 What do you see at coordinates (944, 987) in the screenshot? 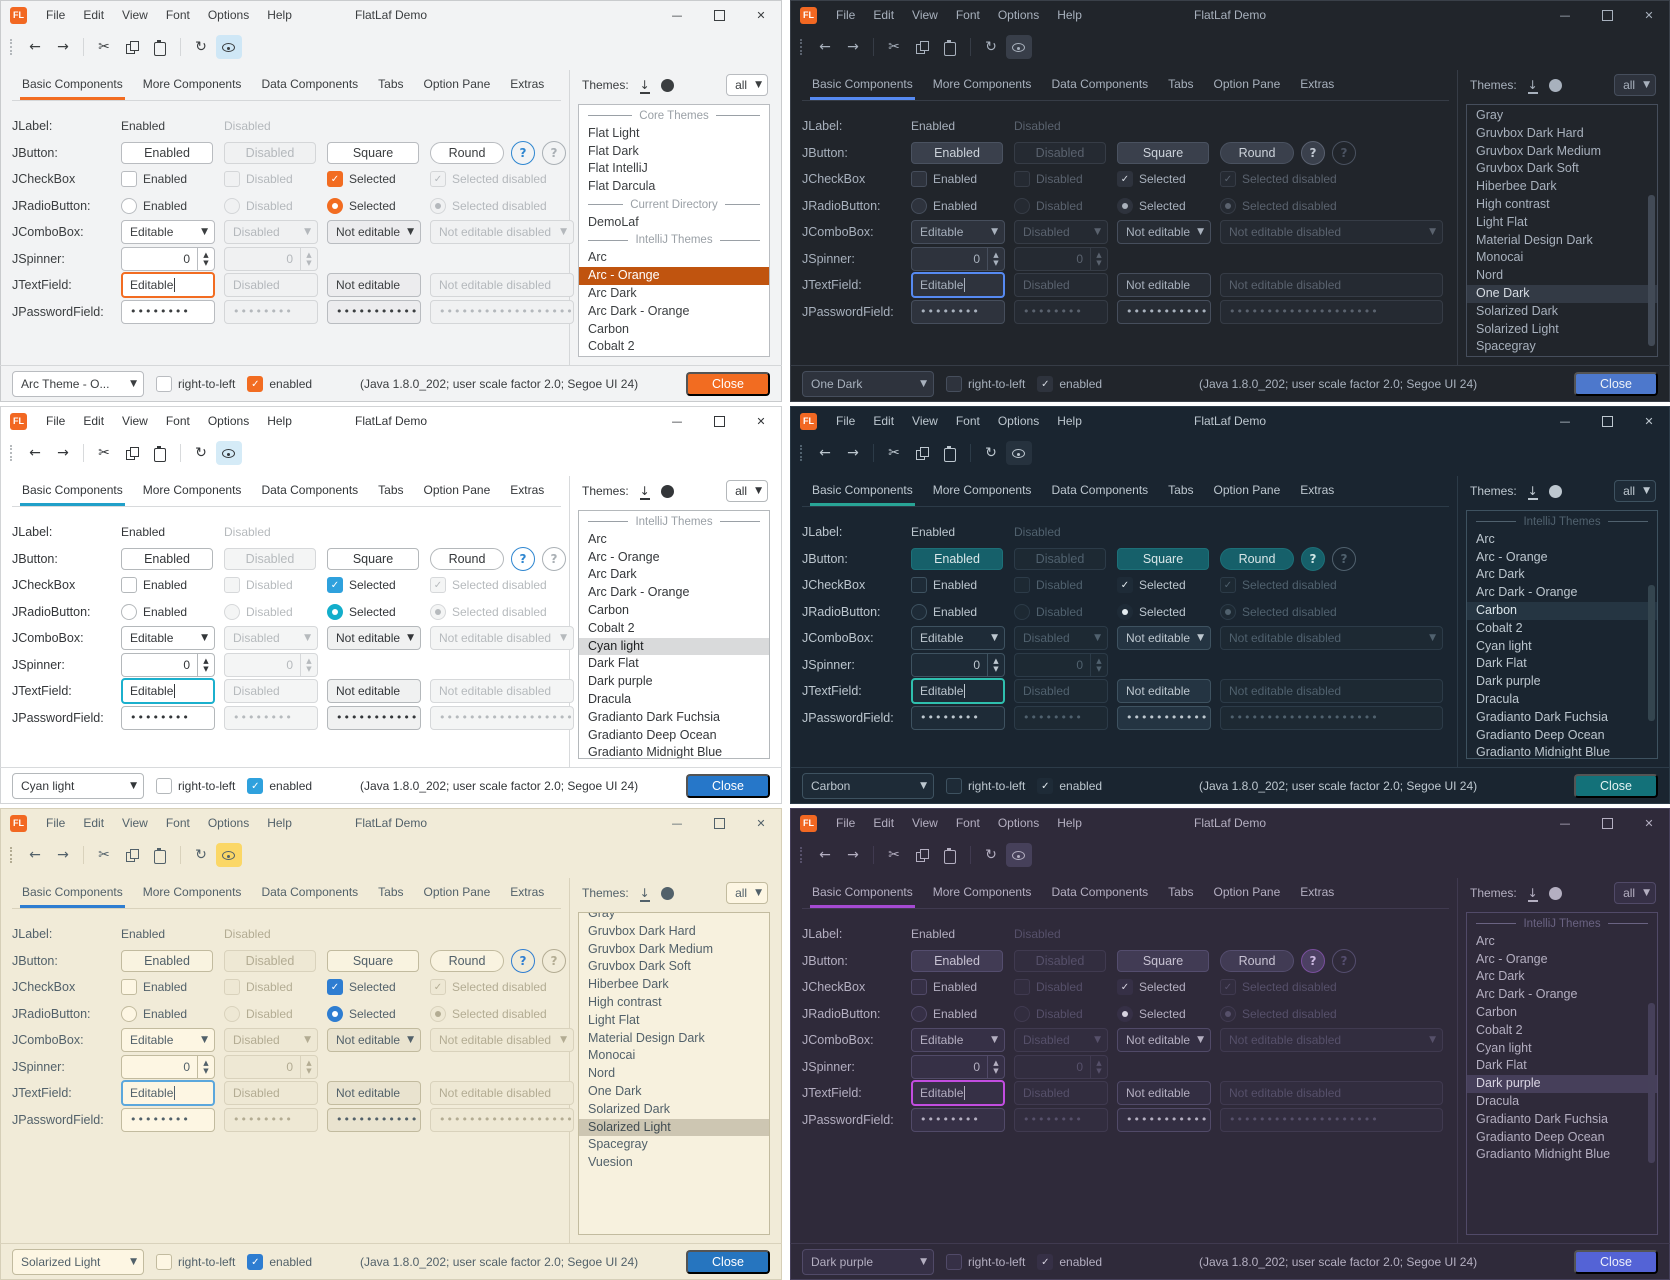
I see `checkbox-enabled: Enabled` at bounding box center [944, 987].